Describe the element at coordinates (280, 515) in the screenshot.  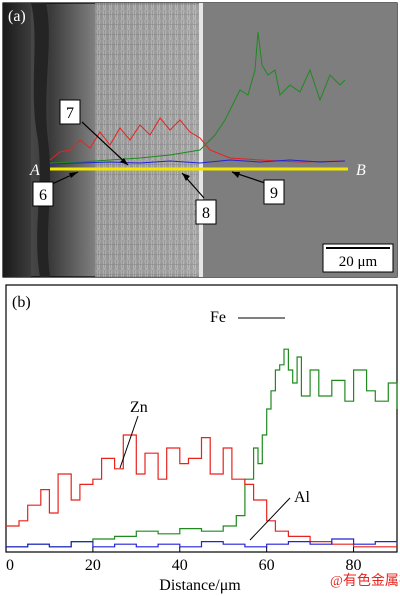
I see `series-label-al: Al` at that location.